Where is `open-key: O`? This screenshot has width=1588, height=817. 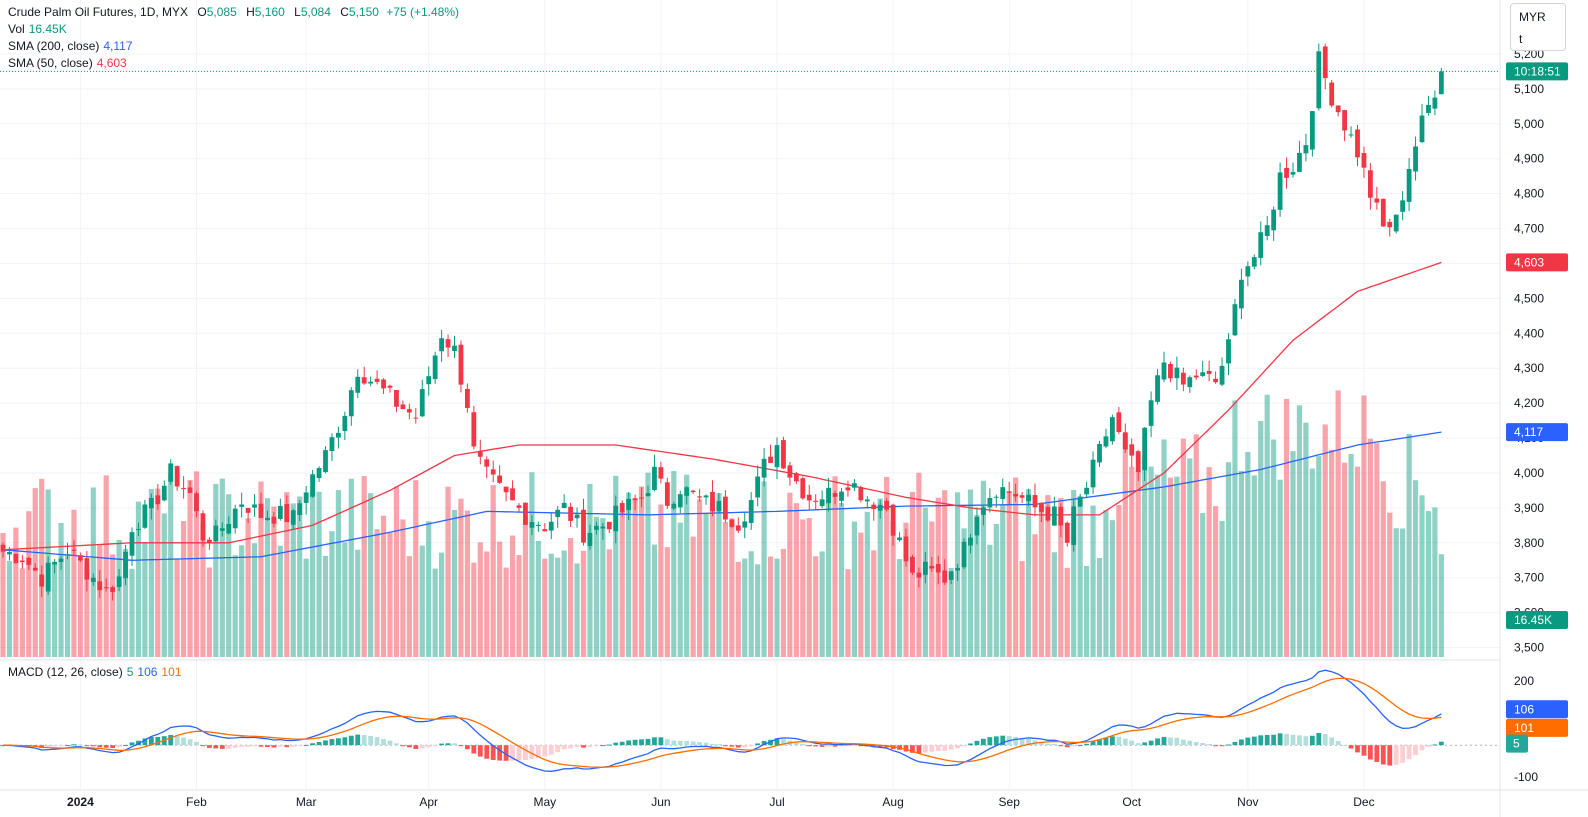
open-key: O is located at coordinates (201, 12).